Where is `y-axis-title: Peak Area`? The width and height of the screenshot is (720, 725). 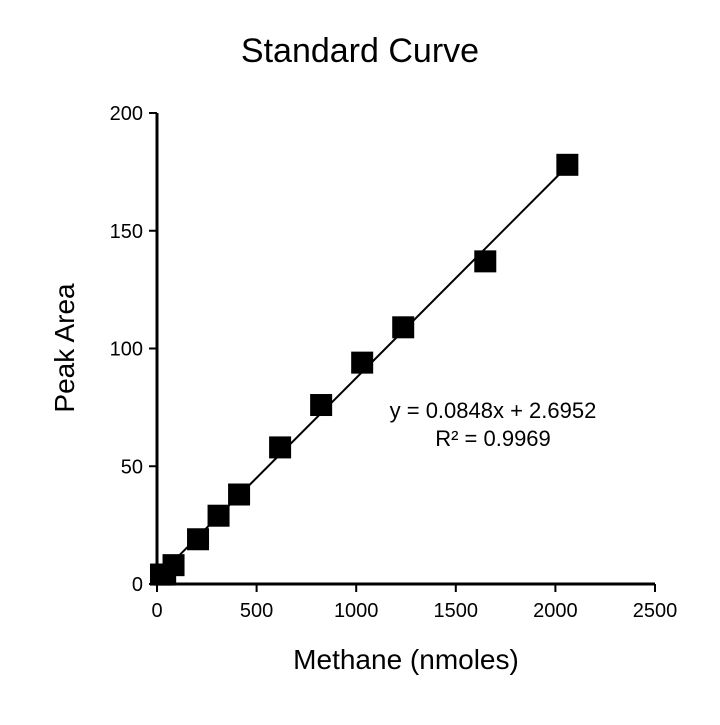
y-axis-title: Peak Area is located at coordinates (64, 348).